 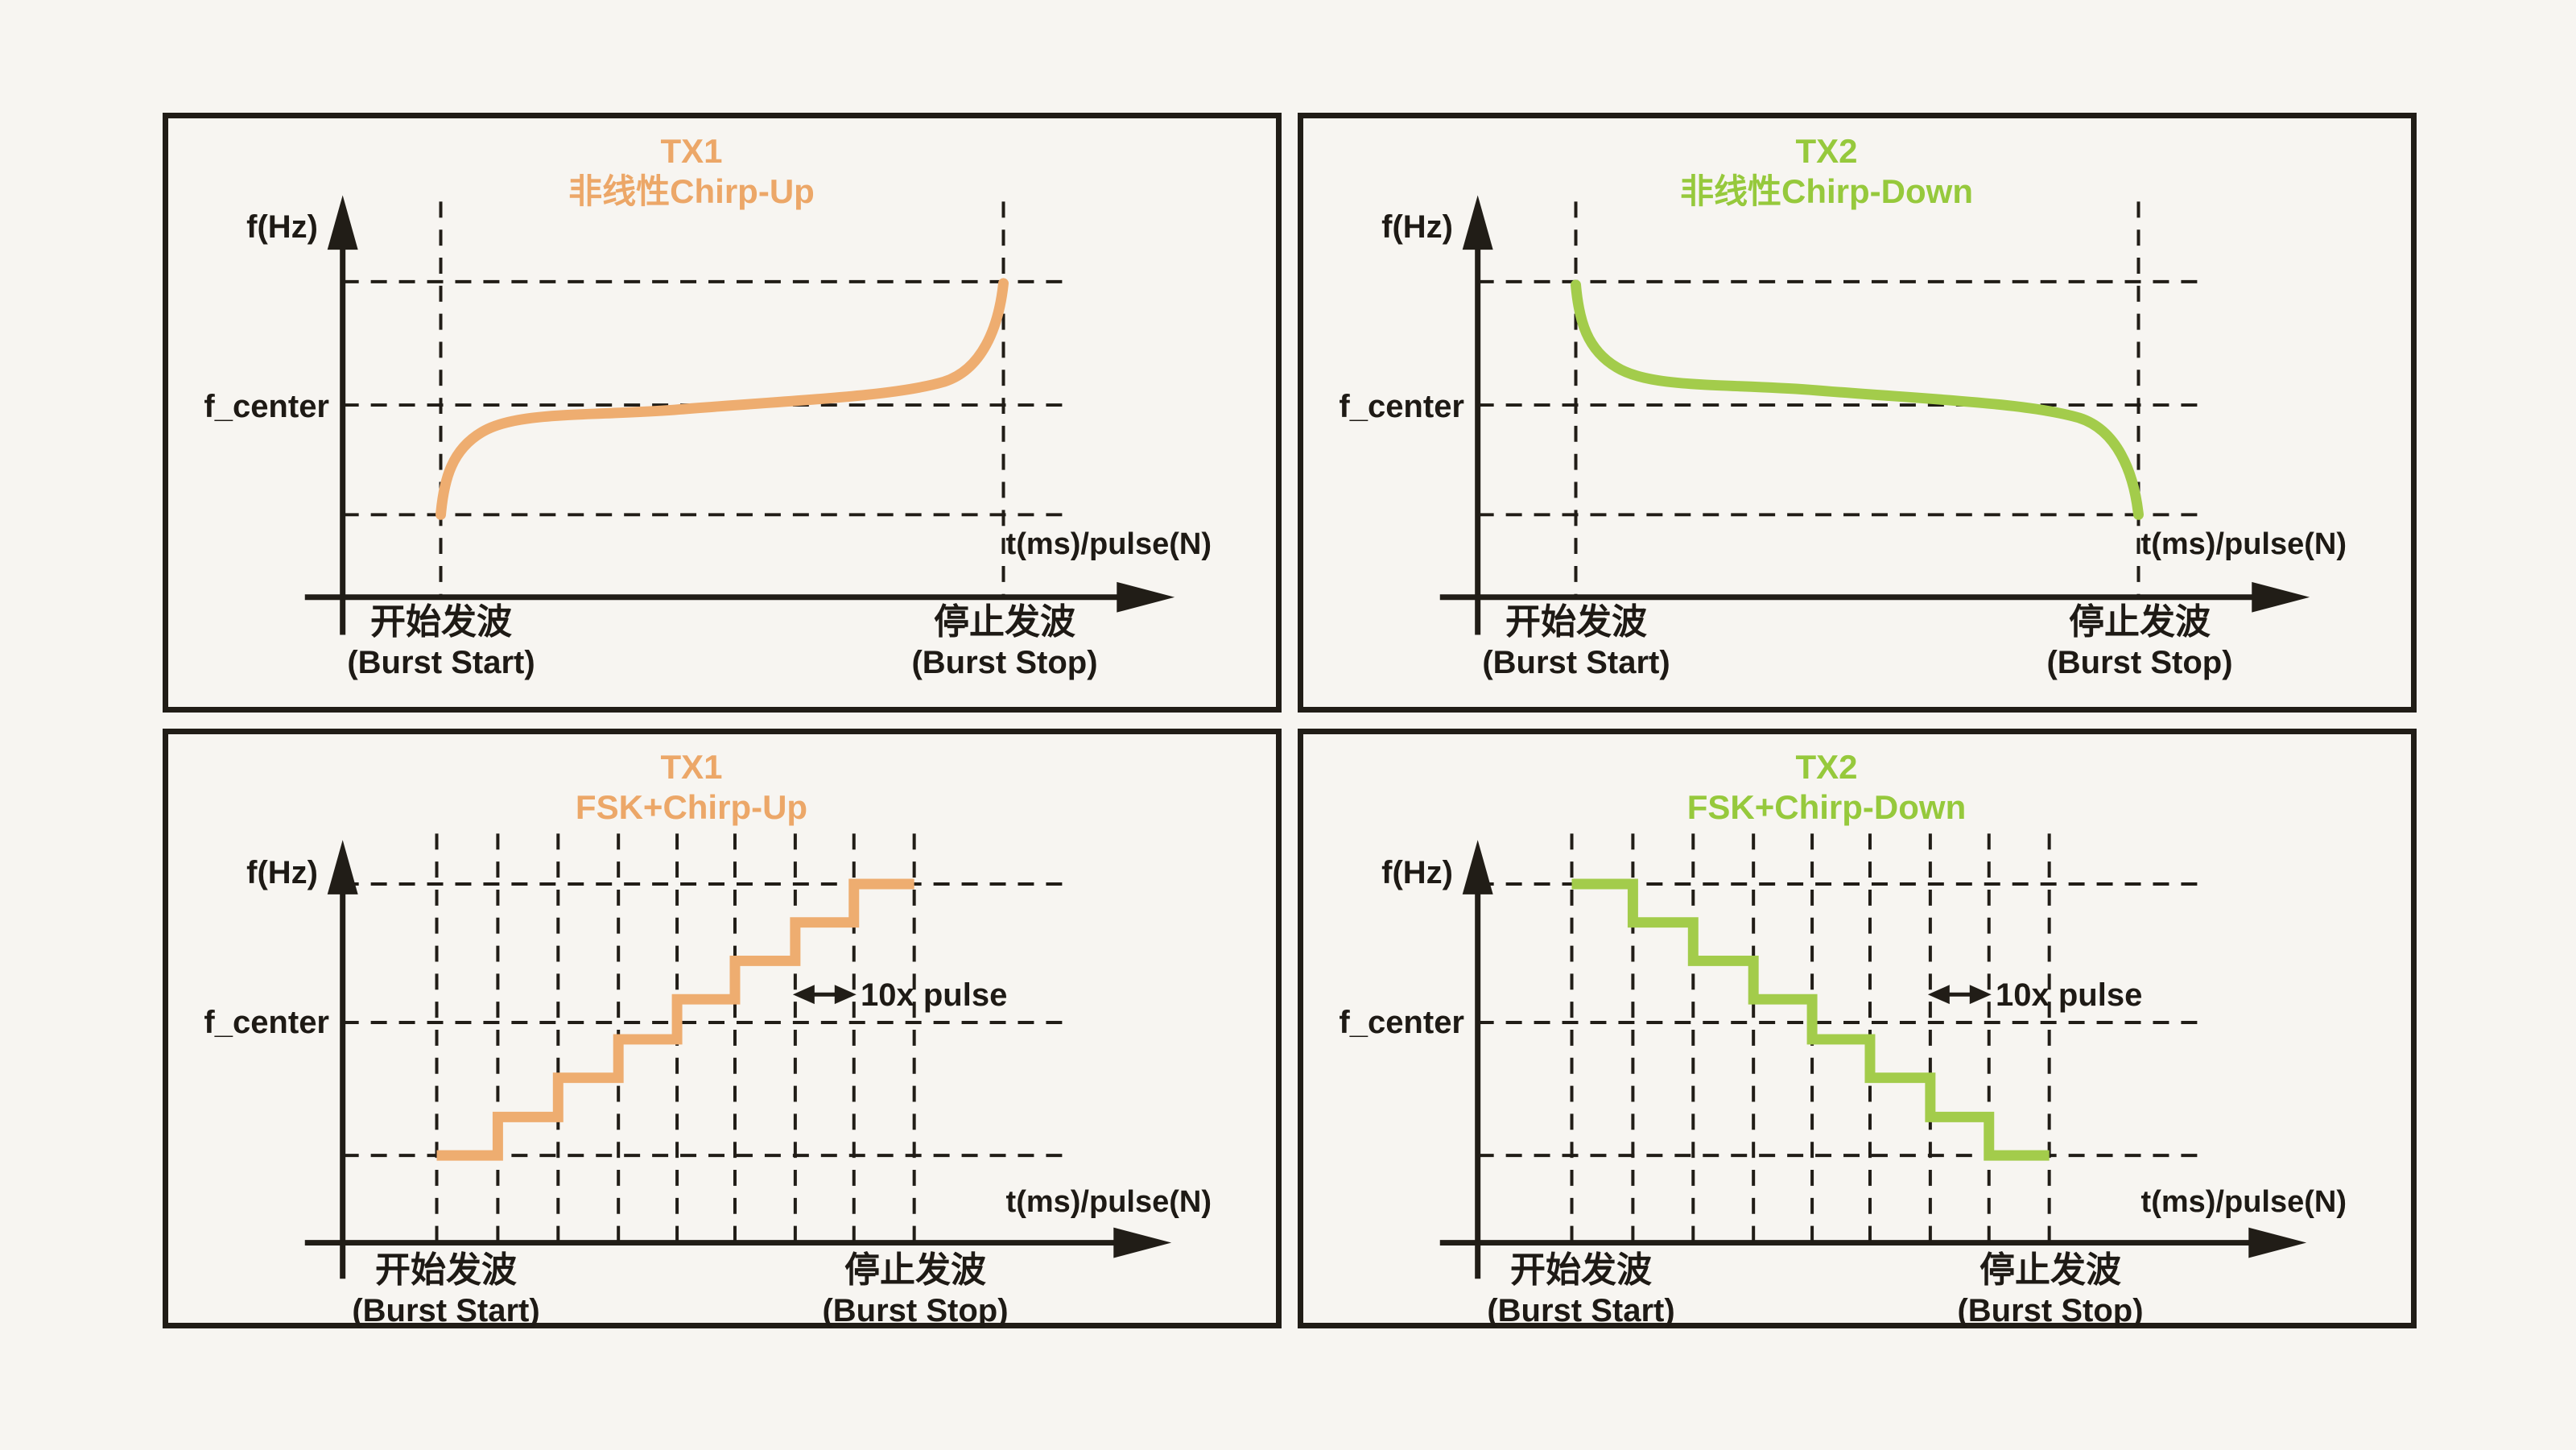 What do you see at coordinates (1826, 807) in the screenshot?
I see `panel-title-mode: FSK+Chirp-Down` at bounding box center [1826, 807].